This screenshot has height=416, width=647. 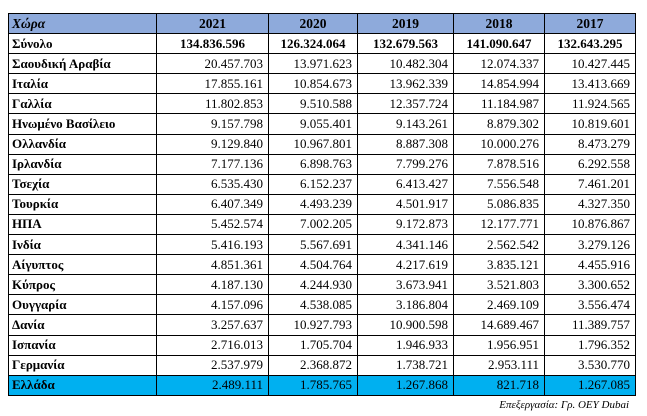 I want to click on country-cell: Γερμανία, so click(x=82, y=365).